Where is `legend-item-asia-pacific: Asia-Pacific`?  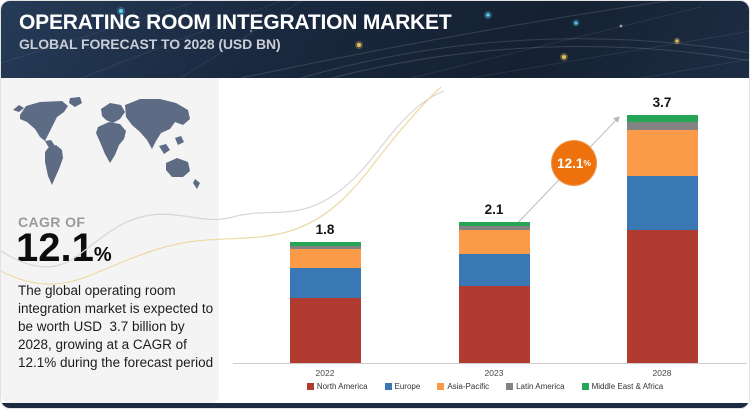 legend-item-asia-pacific: Asia-Pacific is located at coordinates (463, 386).